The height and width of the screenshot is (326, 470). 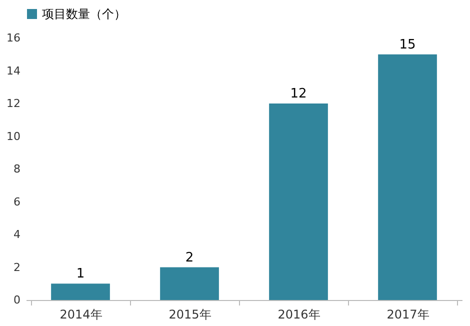 I want to click on data-label: 1, so click(x=80, y=274).